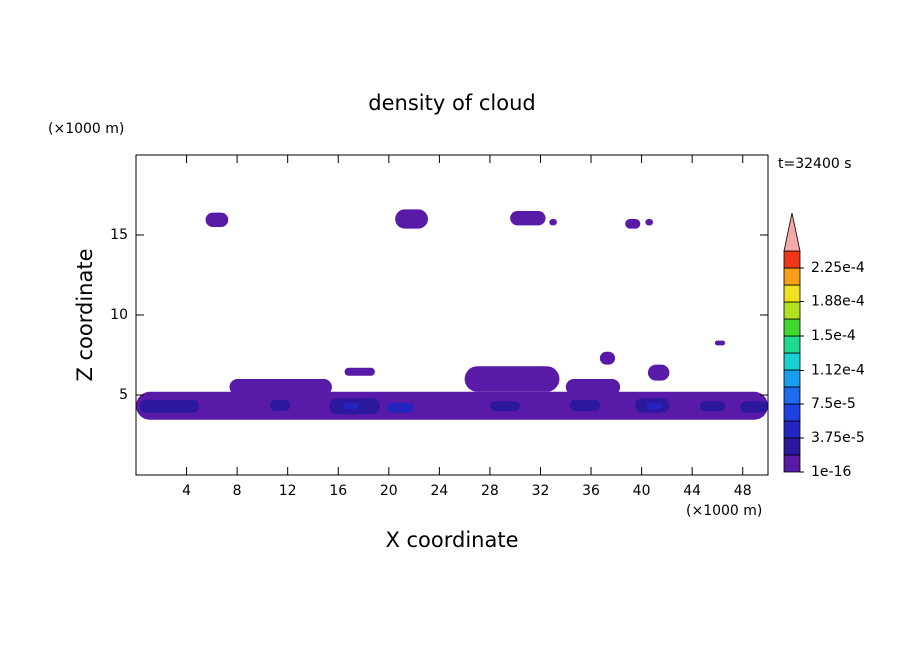 Image resolution: width=904 pixels, height=654 pixels. Describe the element at coordinates (85, 314) in the screenshot. I see `y-axis-label: Z coordinate` at that location.